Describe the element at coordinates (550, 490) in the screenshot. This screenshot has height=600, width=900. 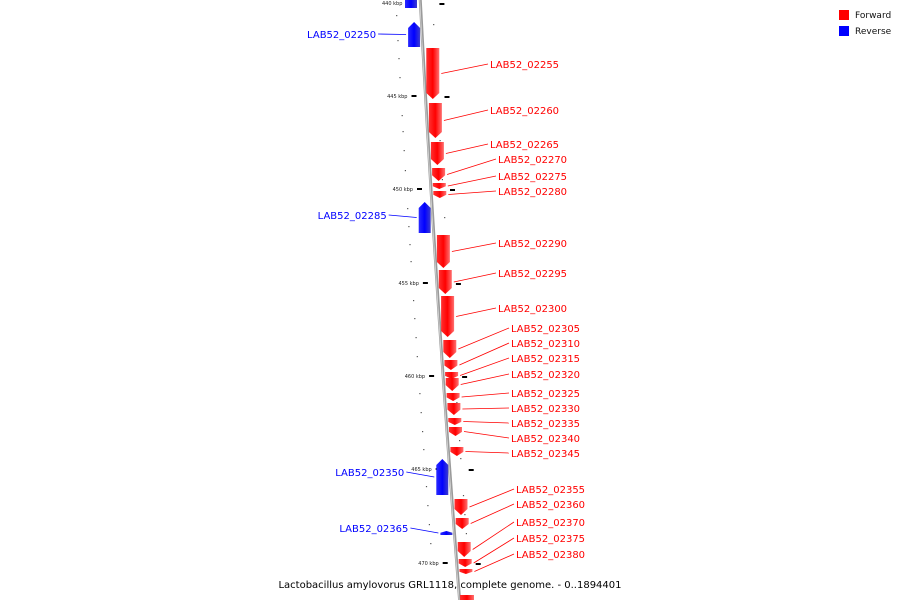
I see `gene-label-lab52_02355: LAB52_02355` at that location.